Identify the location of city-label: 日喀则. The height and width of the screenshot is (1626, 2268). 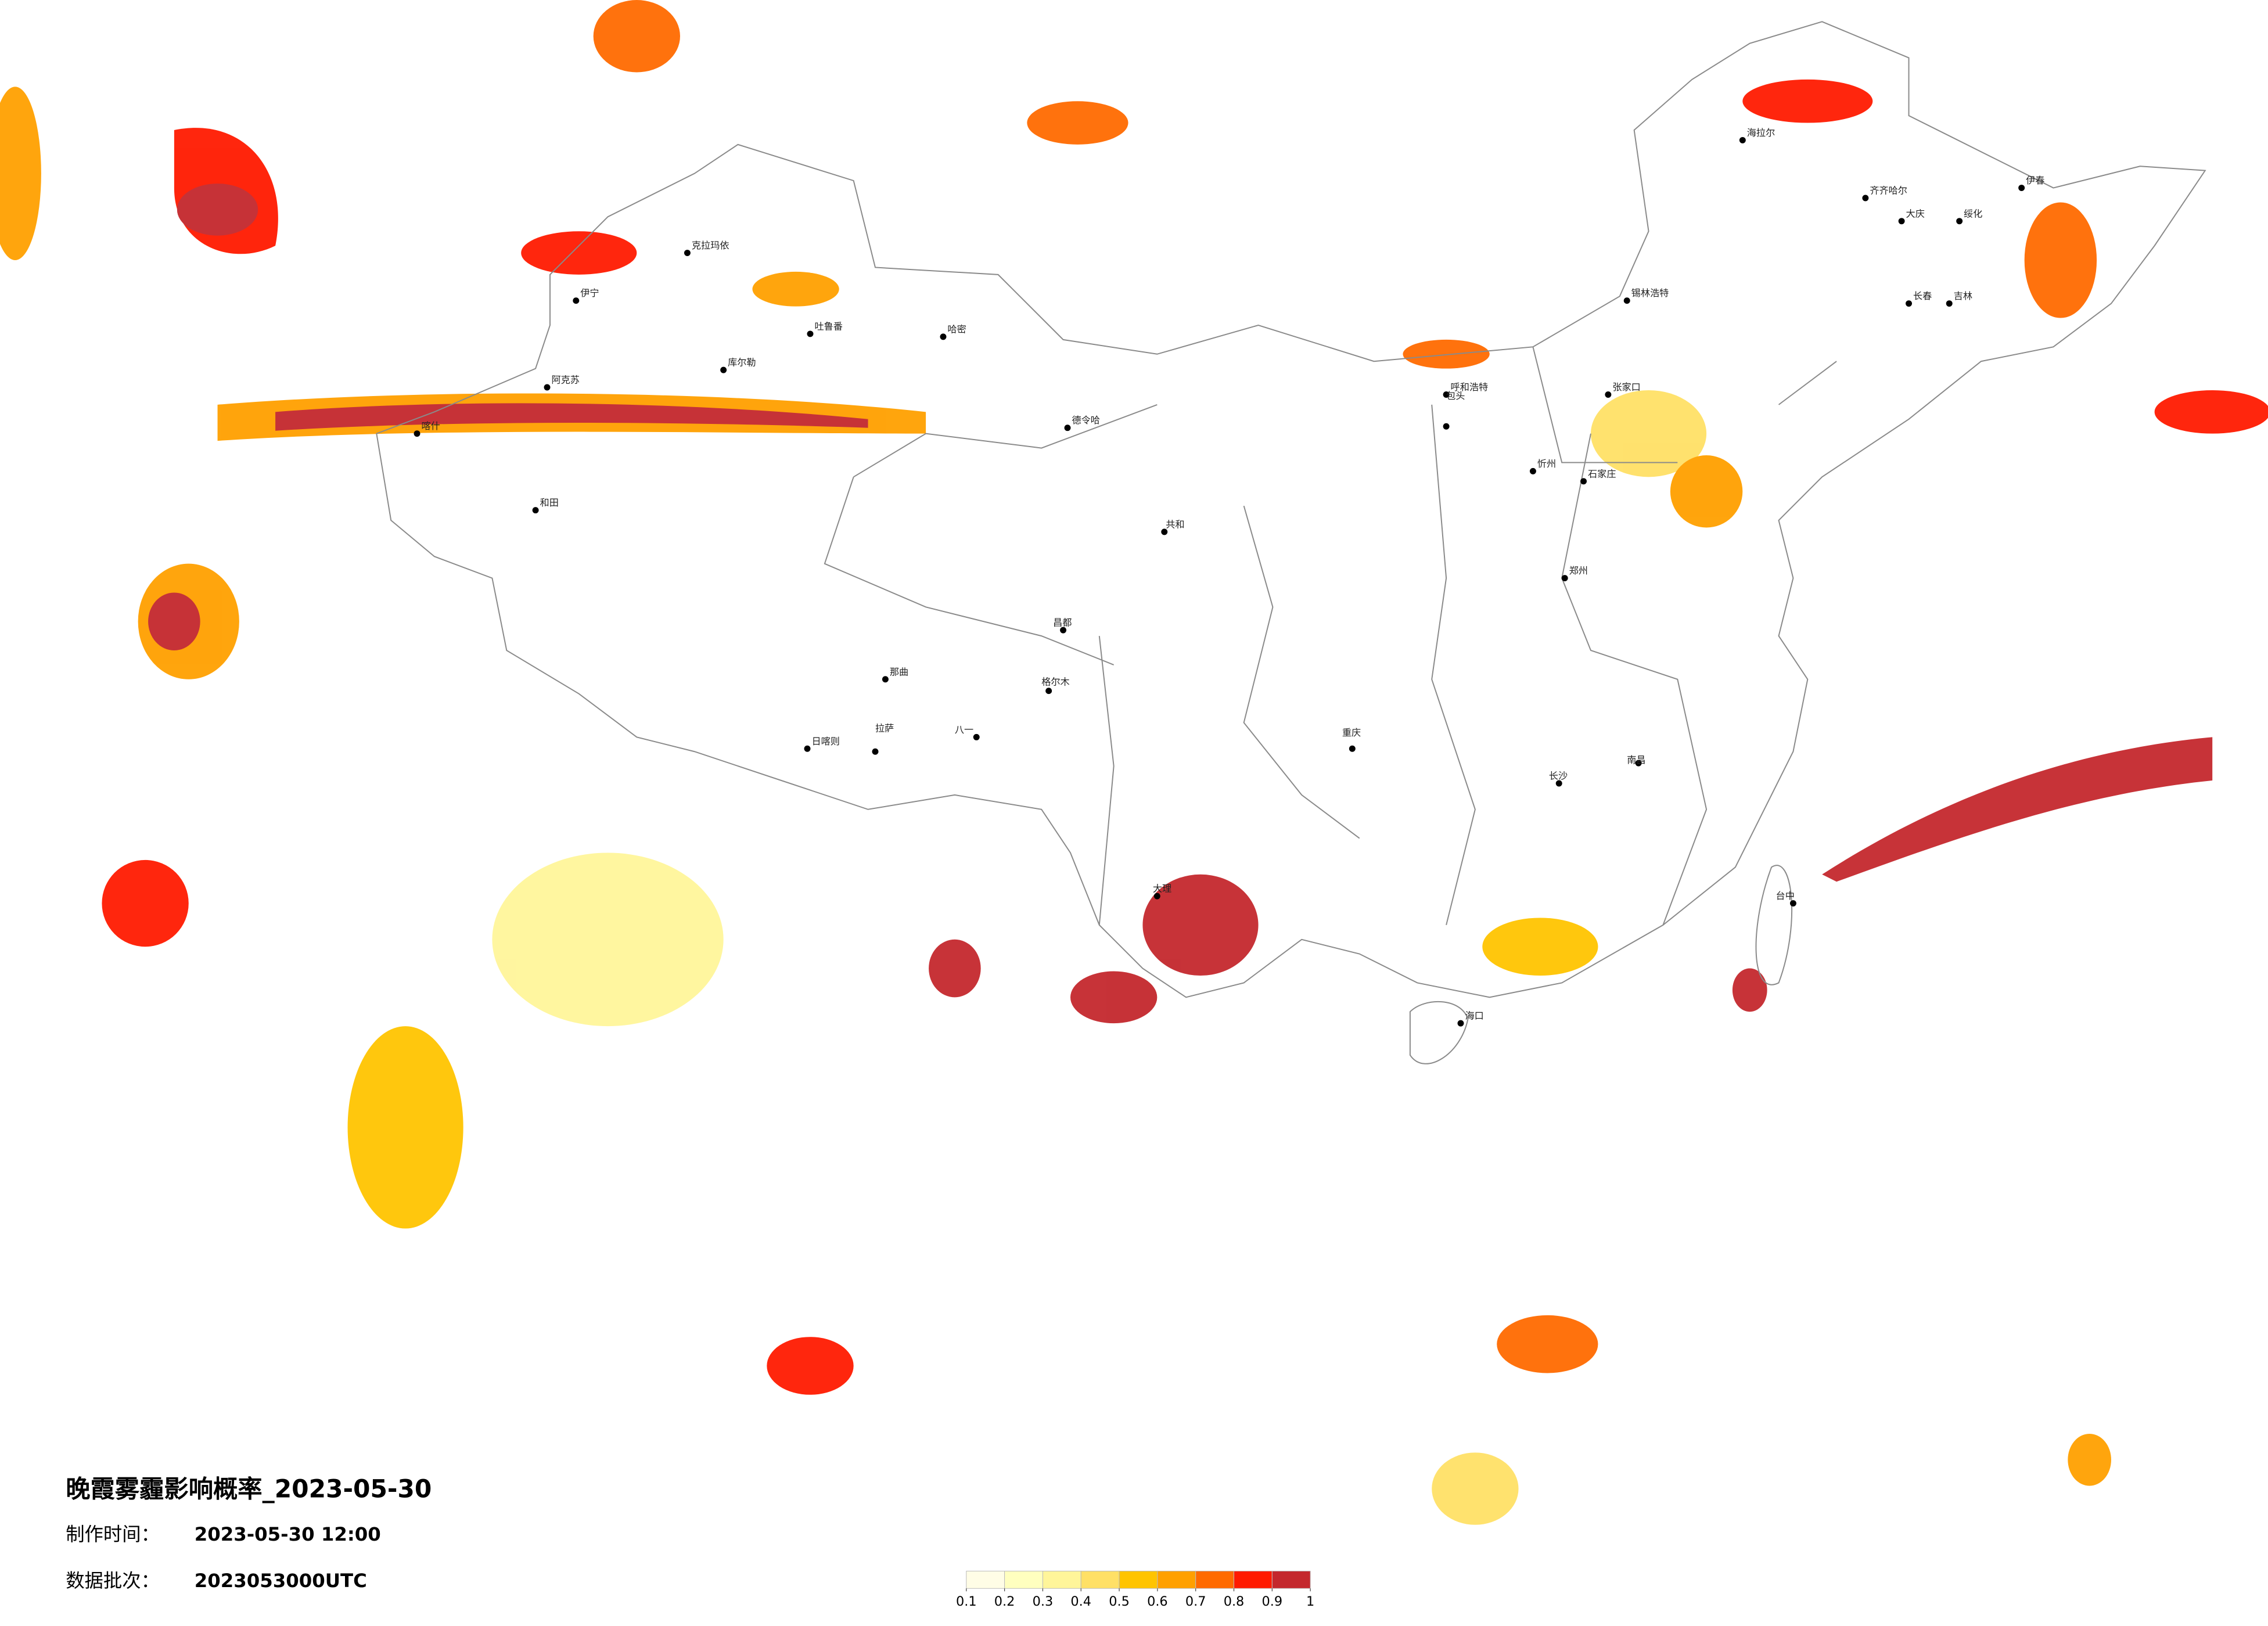
(825, 742).